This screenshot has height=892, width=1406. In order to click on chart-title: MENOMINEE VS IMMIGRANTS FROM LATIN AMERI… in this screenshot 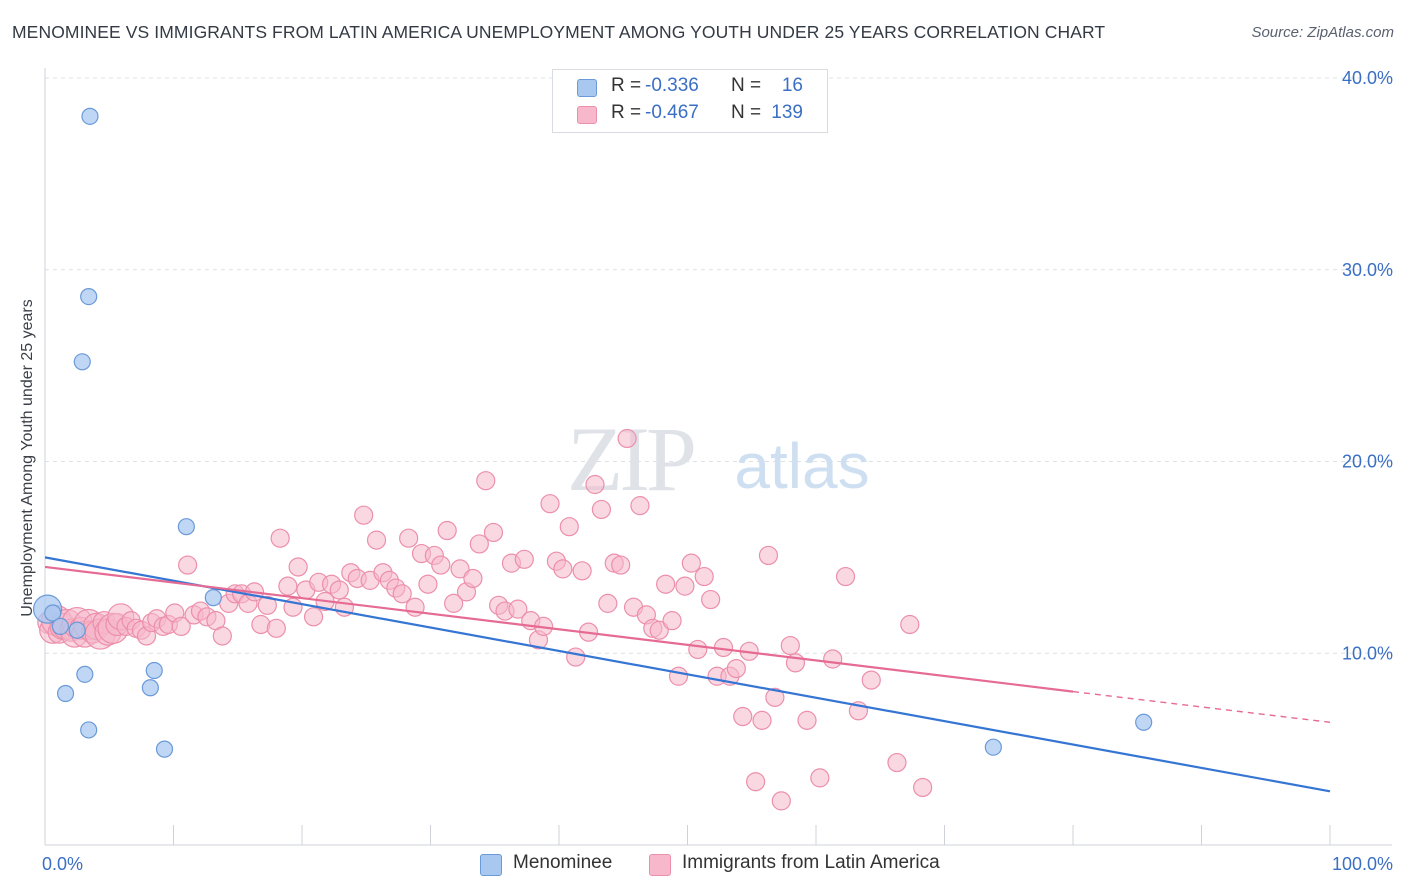, I will do `click(559, 32)`.